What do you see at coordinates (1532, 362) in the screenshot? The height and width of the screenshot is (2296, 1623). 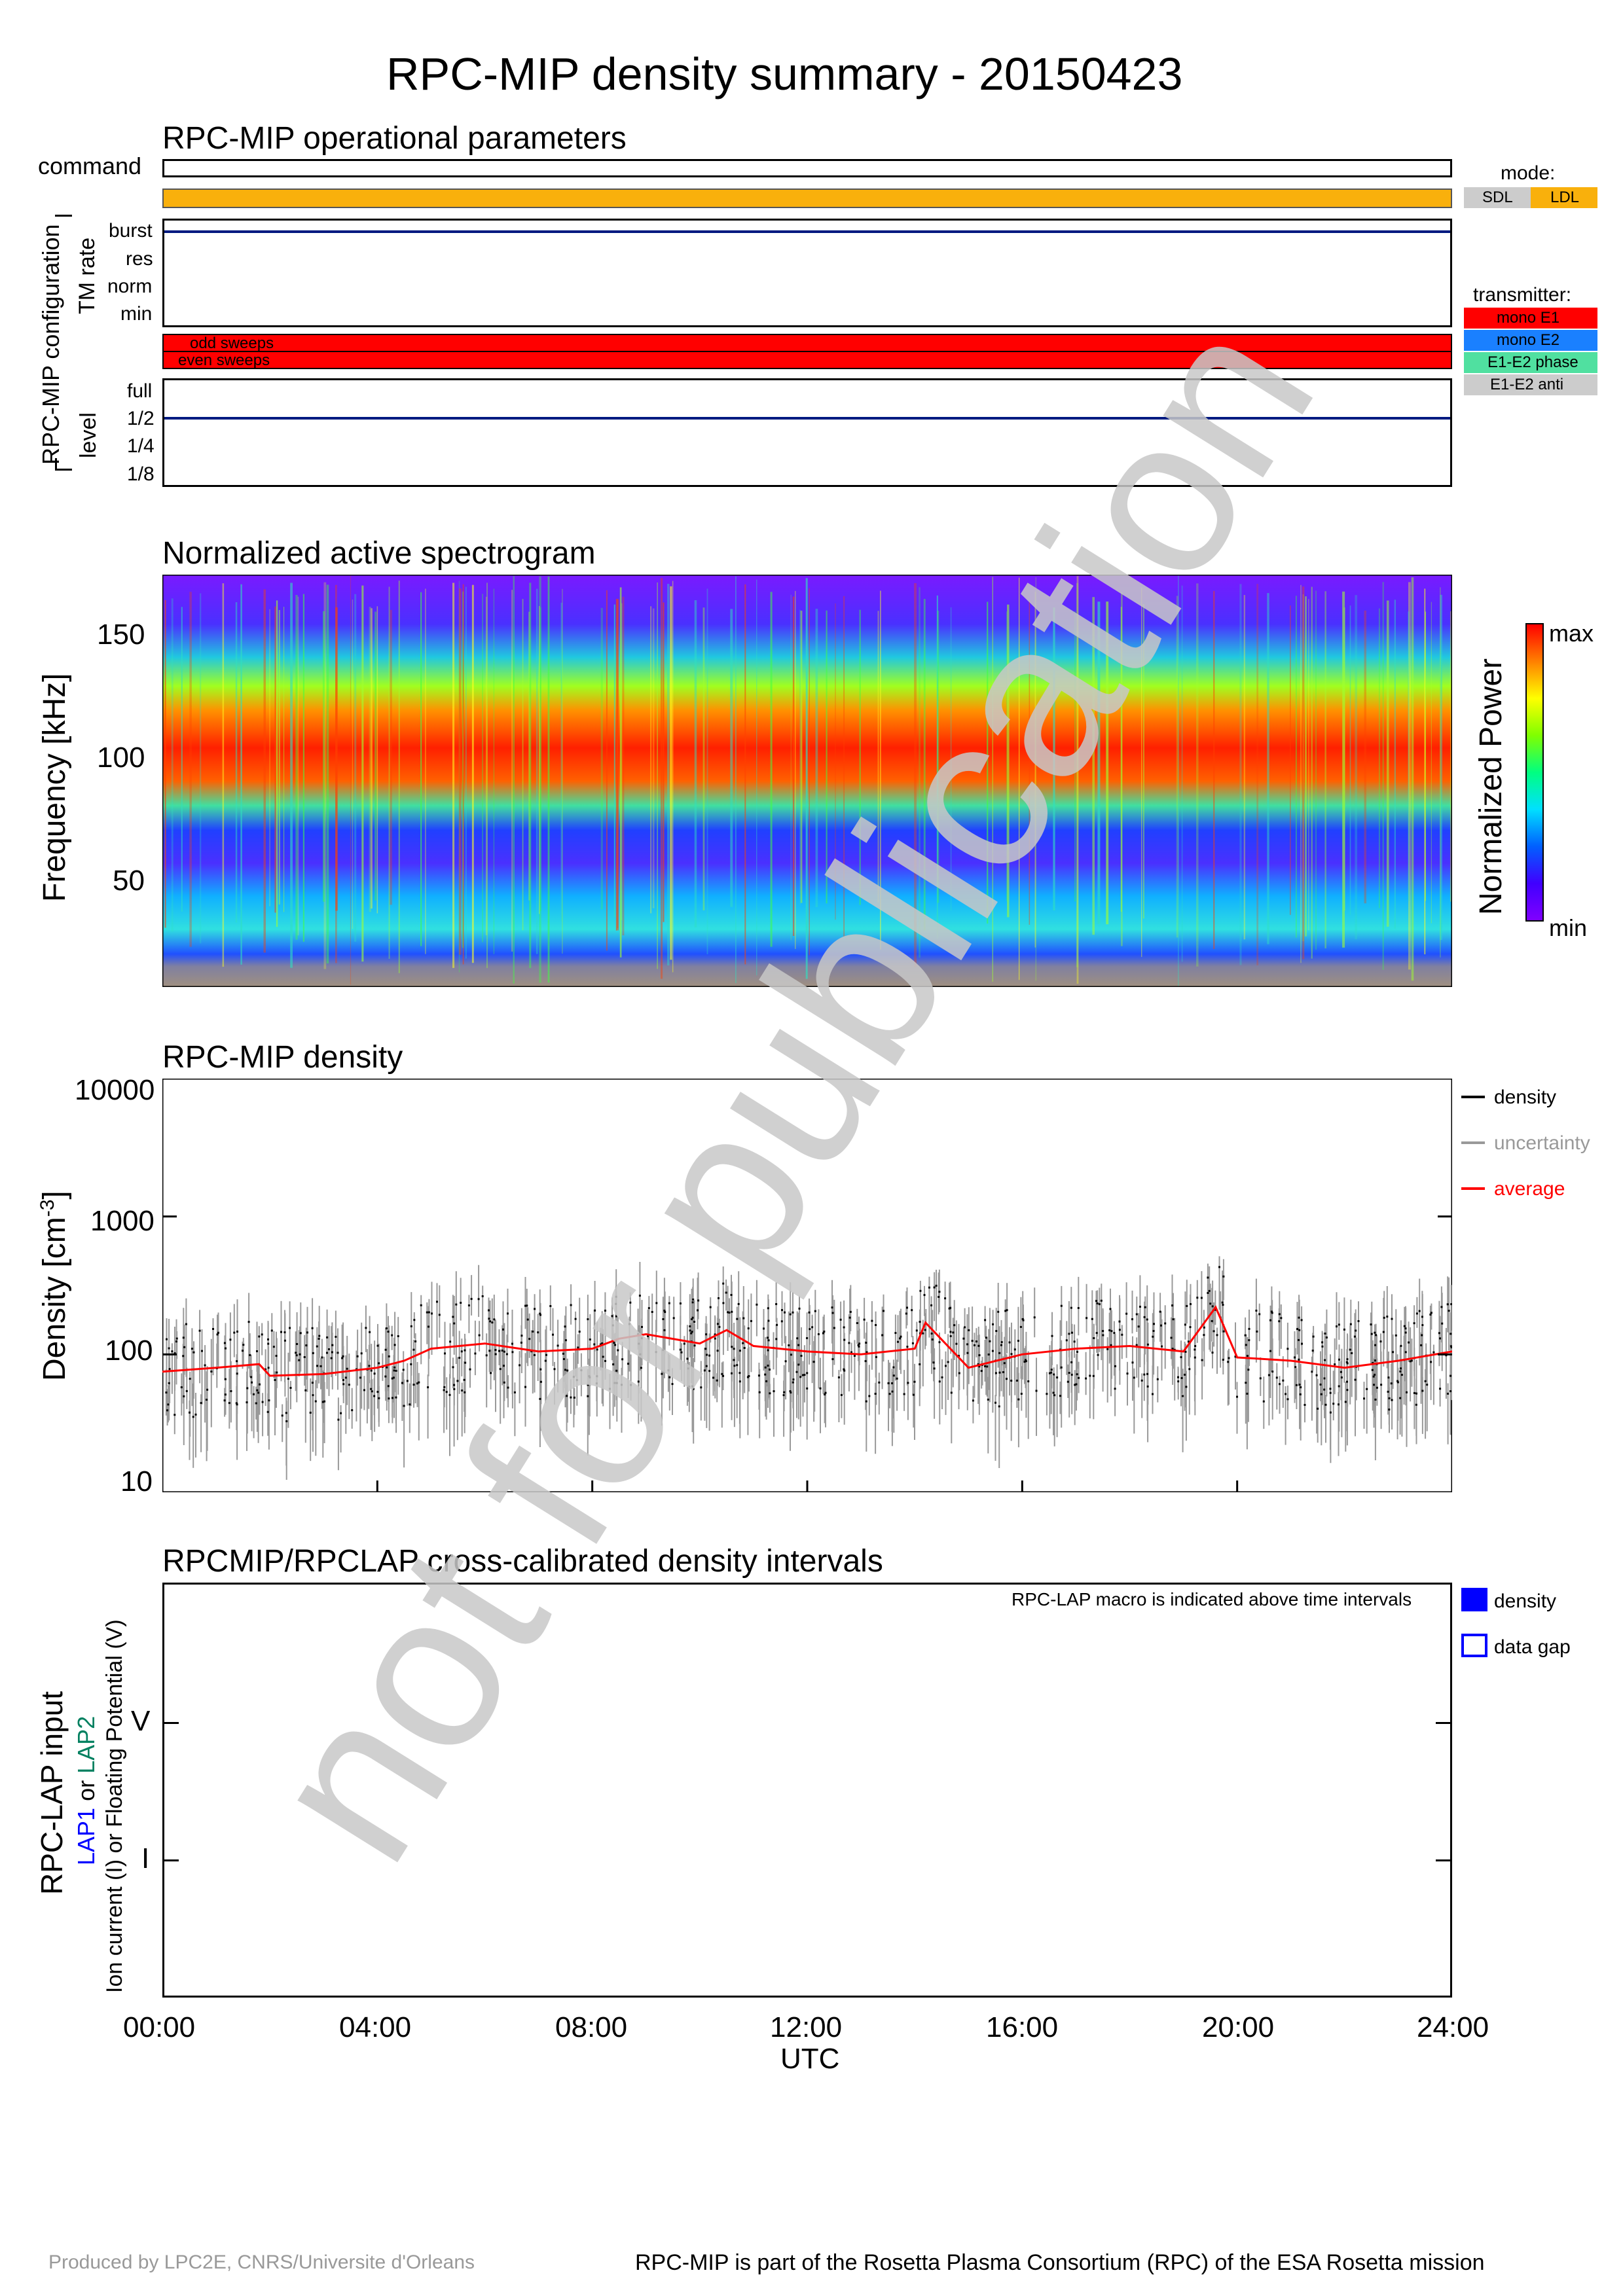 I see `tx-e1e2-phase-label: E1-E2 phase` at bounding box center [1532, 362].